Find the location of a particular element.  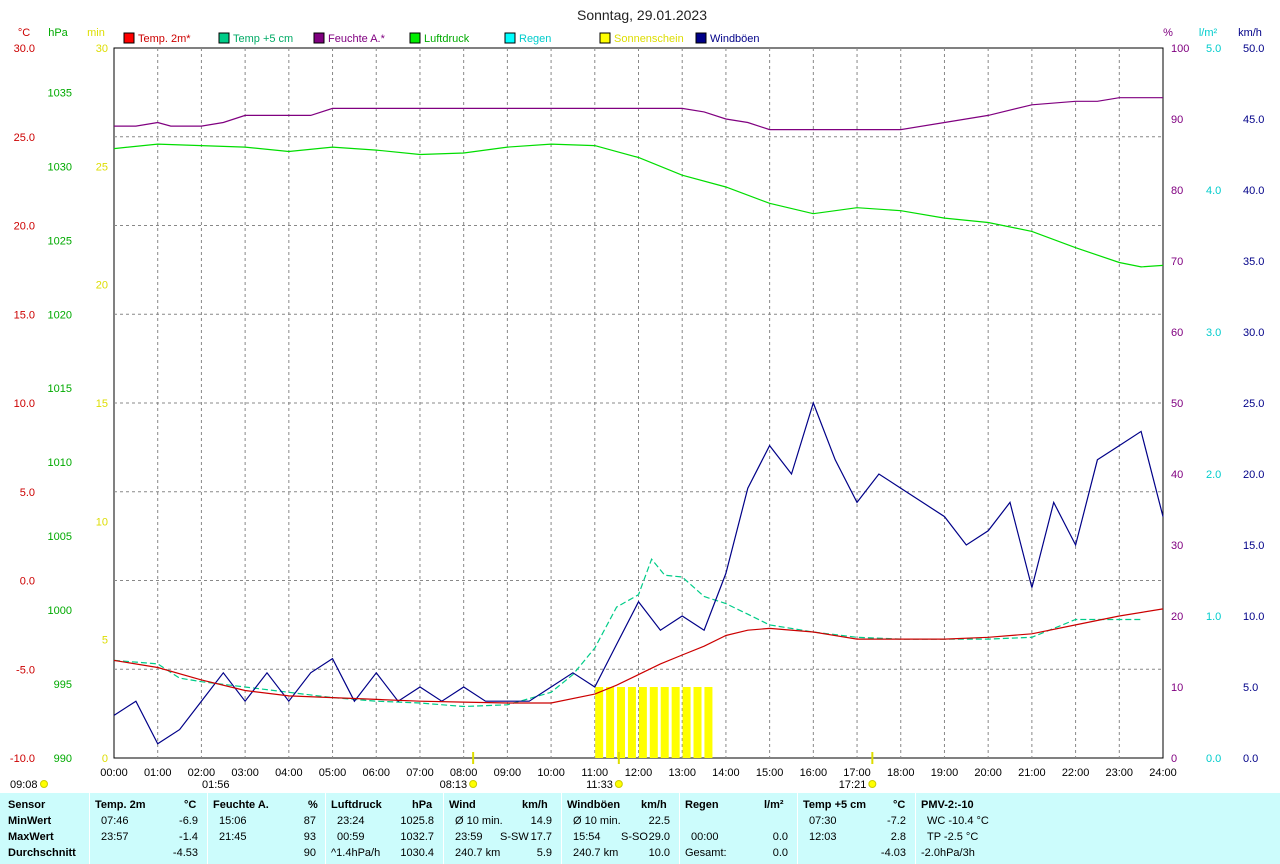

wind-axis-tick-label: 10.0 is located at coordinates (1253, 617).